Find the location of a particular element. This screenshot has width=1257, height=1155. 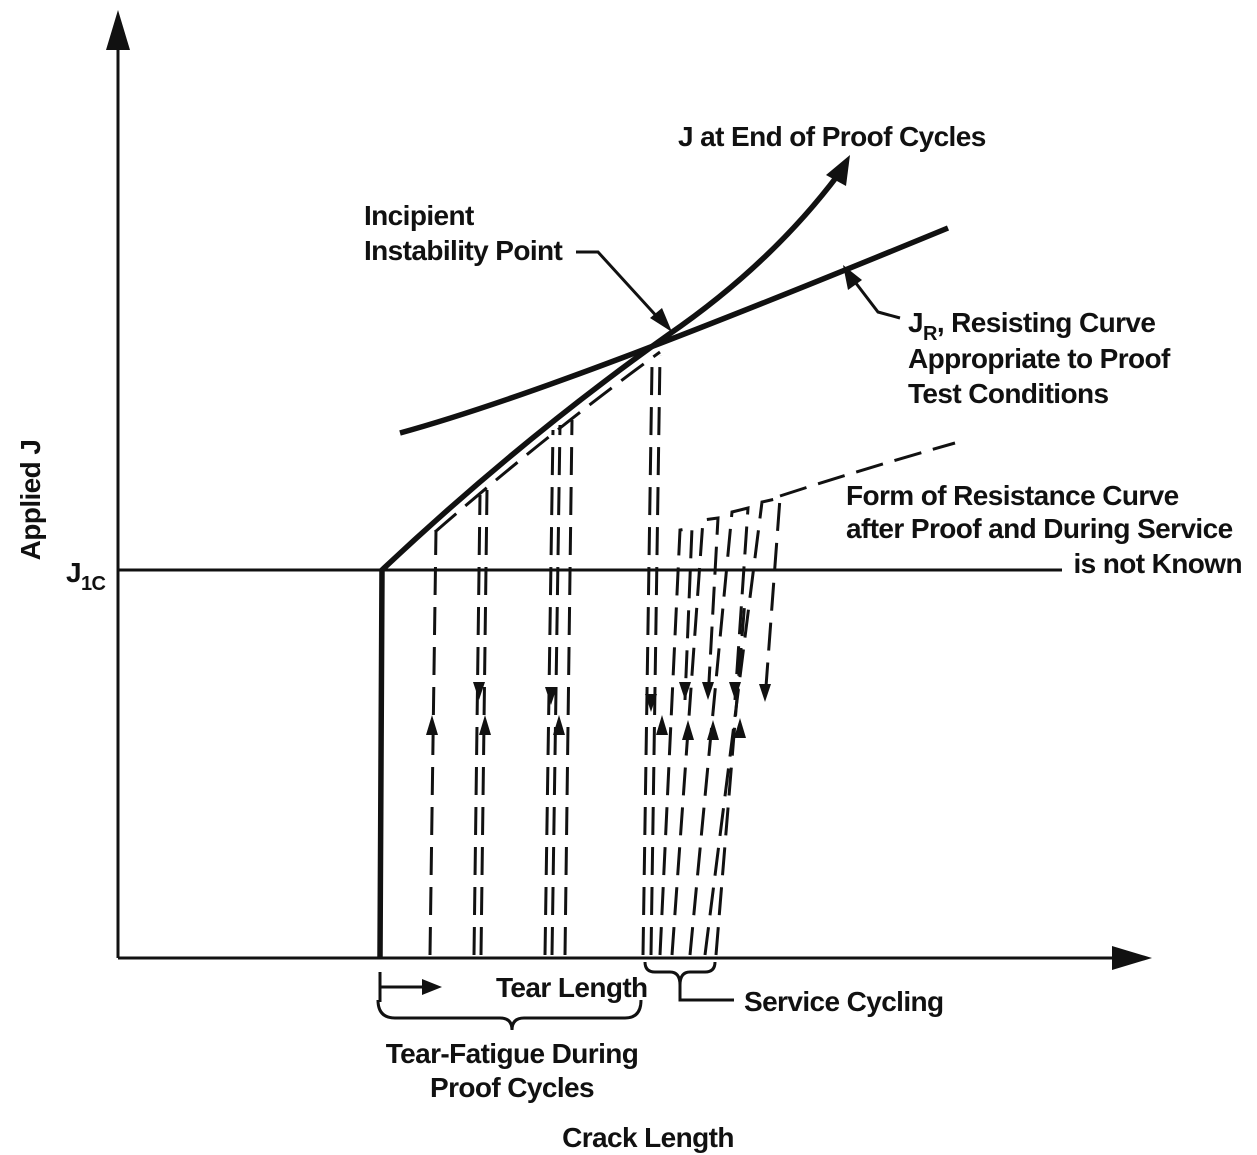

instability-label: Instability Point is located at coordinates (463, 250).